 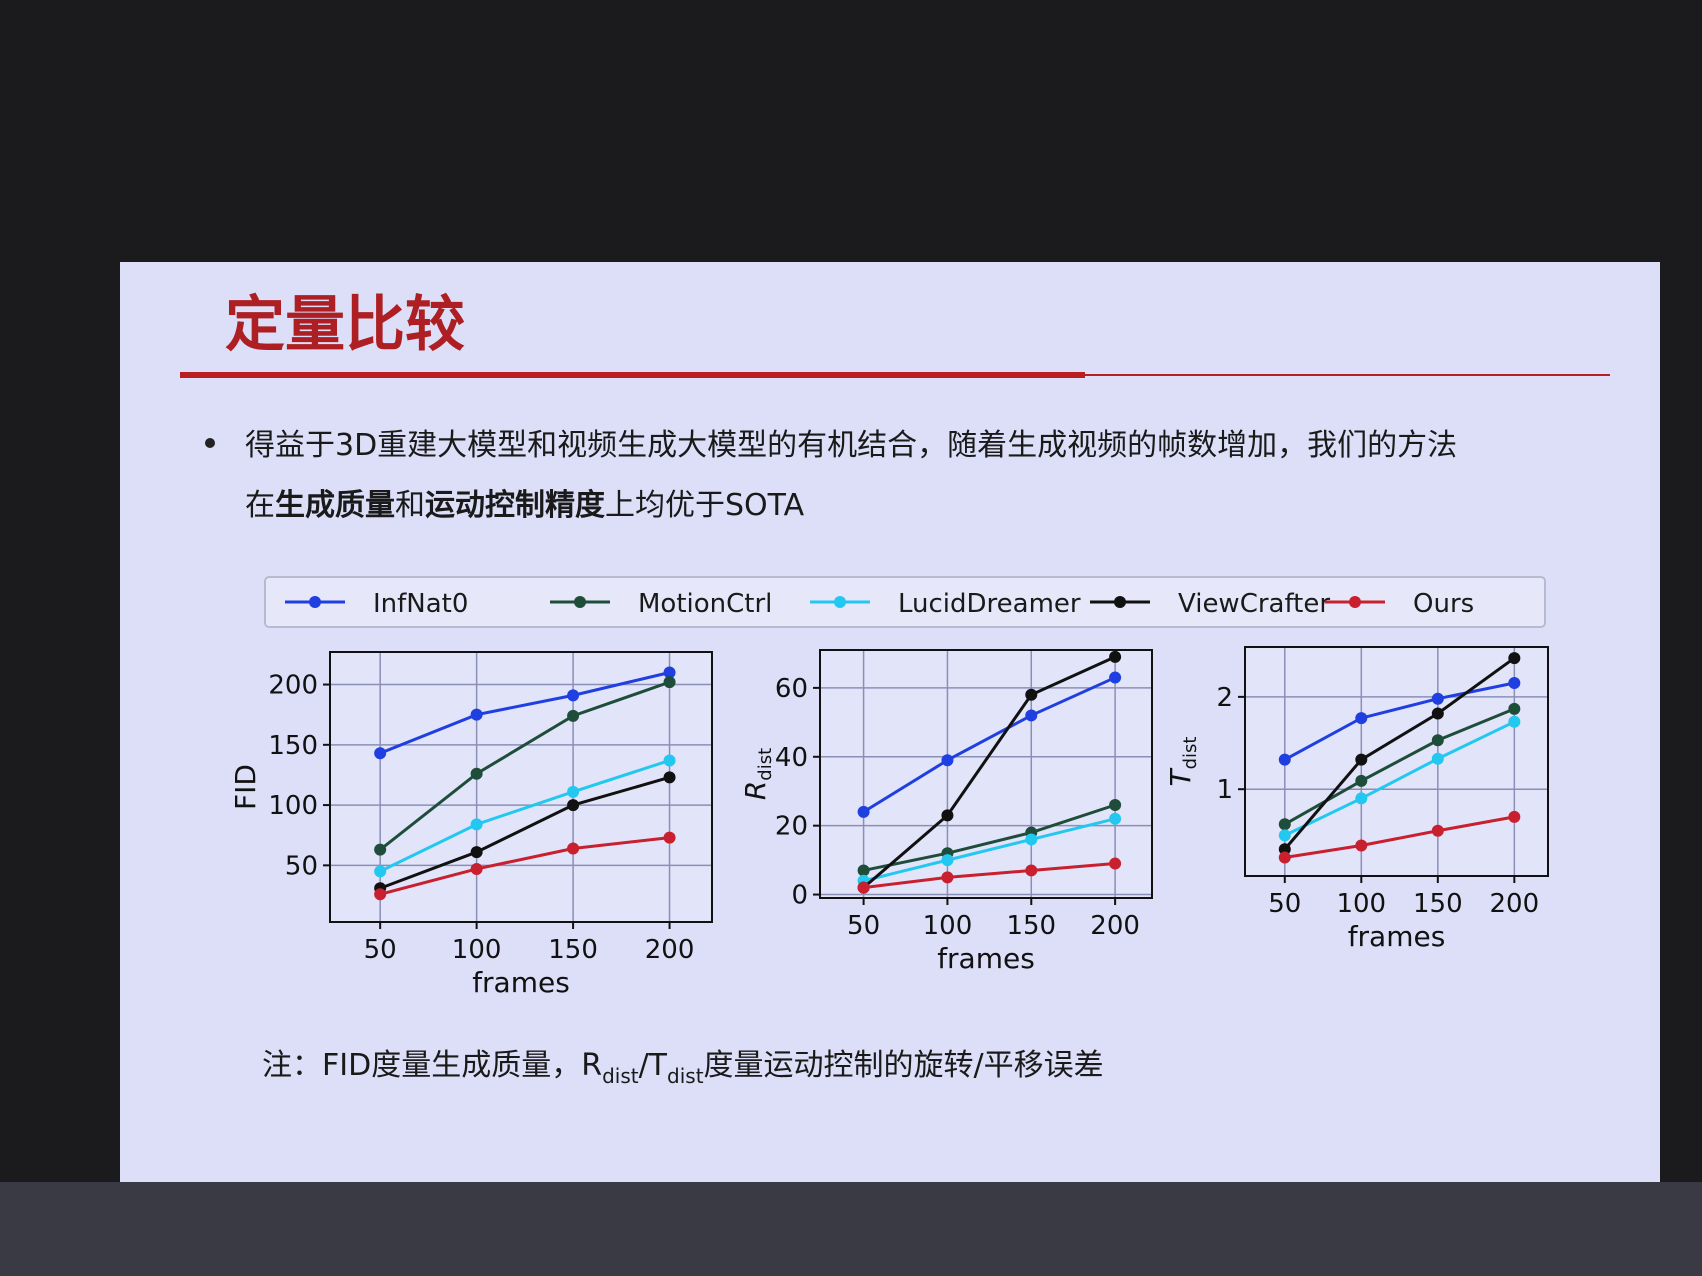 I want to click on legend-label: Ours, so click(x=1443, y=604).